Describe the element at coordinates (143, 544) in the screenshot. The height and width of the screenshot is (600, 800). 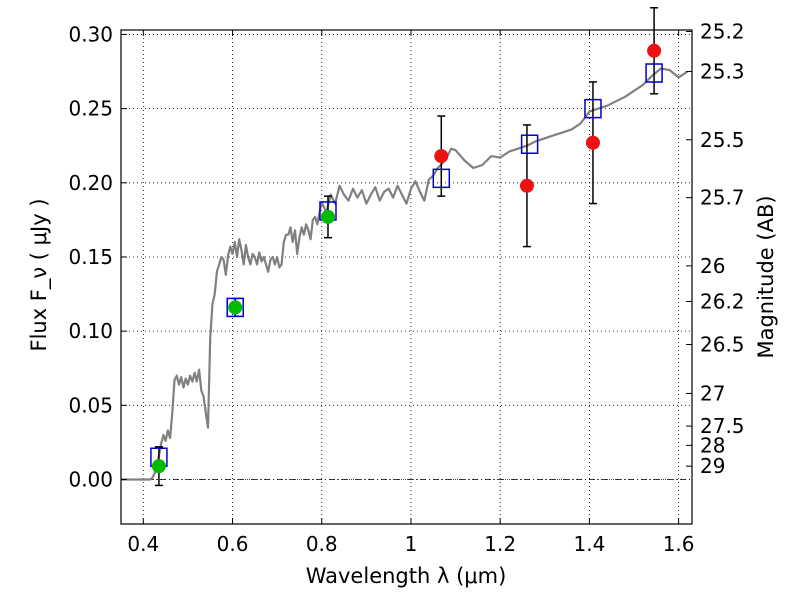
I see `x-tick-label: 0.4` at that location.